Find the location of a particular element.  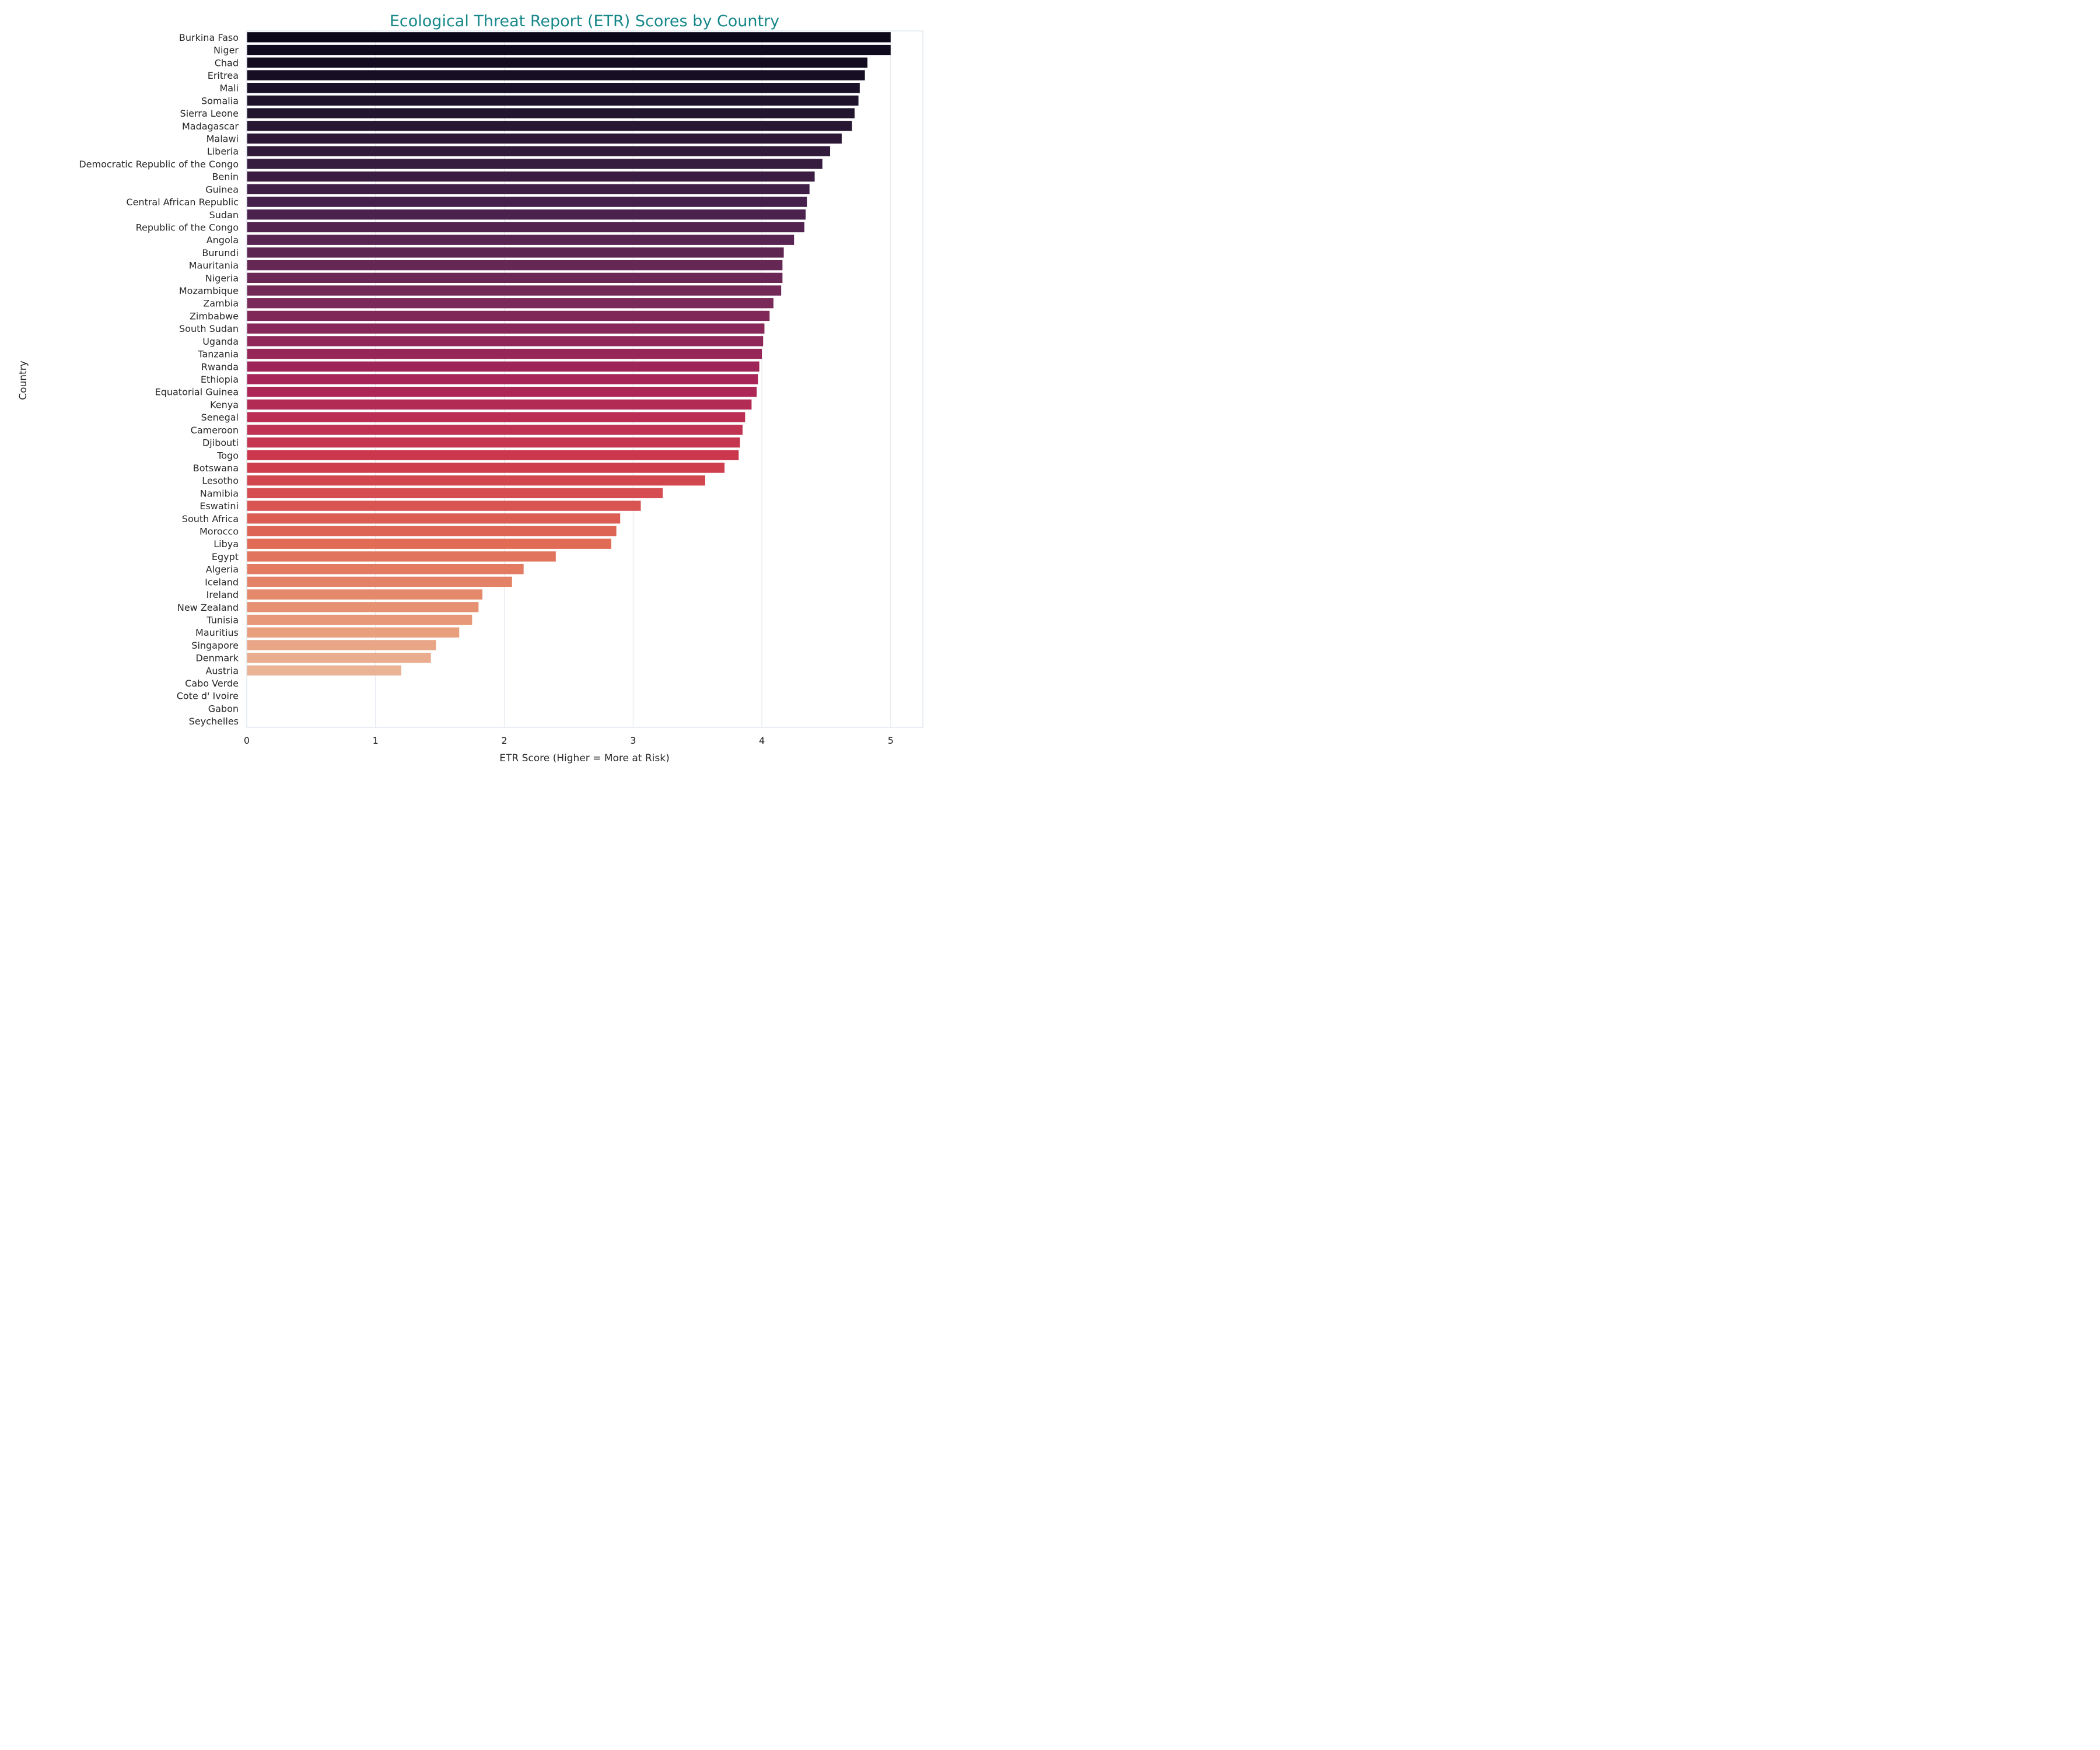

y-tick-label: Mauritius is located at coordinates (217, 632).